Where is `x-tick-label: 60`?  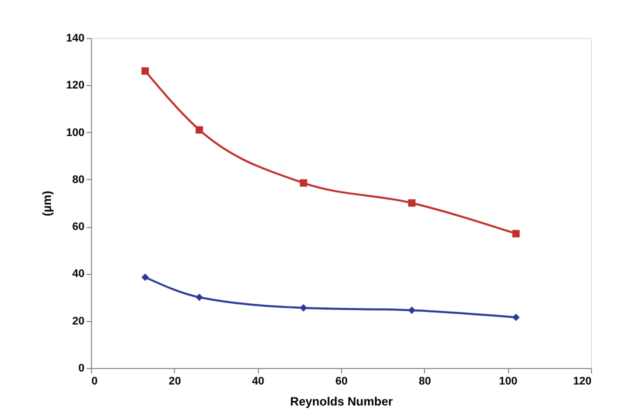 x-tick-label: 60 is located at coordinates (341, 382).